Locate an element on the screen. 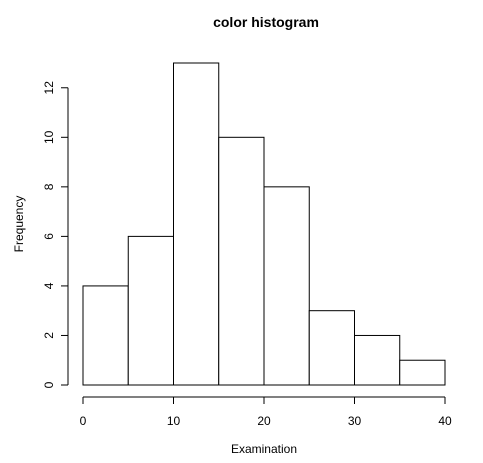  x-tick-label-3: 30 is located at coordinates (355, 421).